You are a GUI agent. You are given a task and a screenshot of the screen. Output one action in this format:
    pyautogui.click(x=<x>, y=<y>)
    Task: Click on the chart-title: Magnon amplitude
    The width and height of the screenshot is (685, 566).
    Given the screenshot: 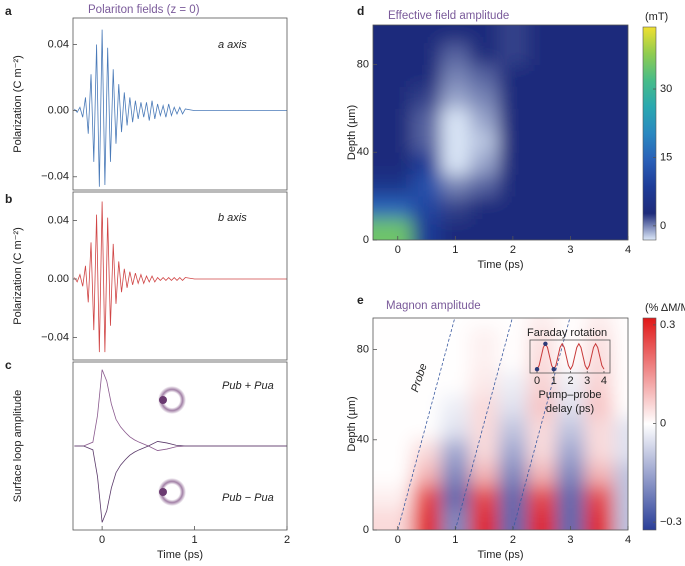 What is the action you would take?
    pyautogui.click(x=433, y=306)
    